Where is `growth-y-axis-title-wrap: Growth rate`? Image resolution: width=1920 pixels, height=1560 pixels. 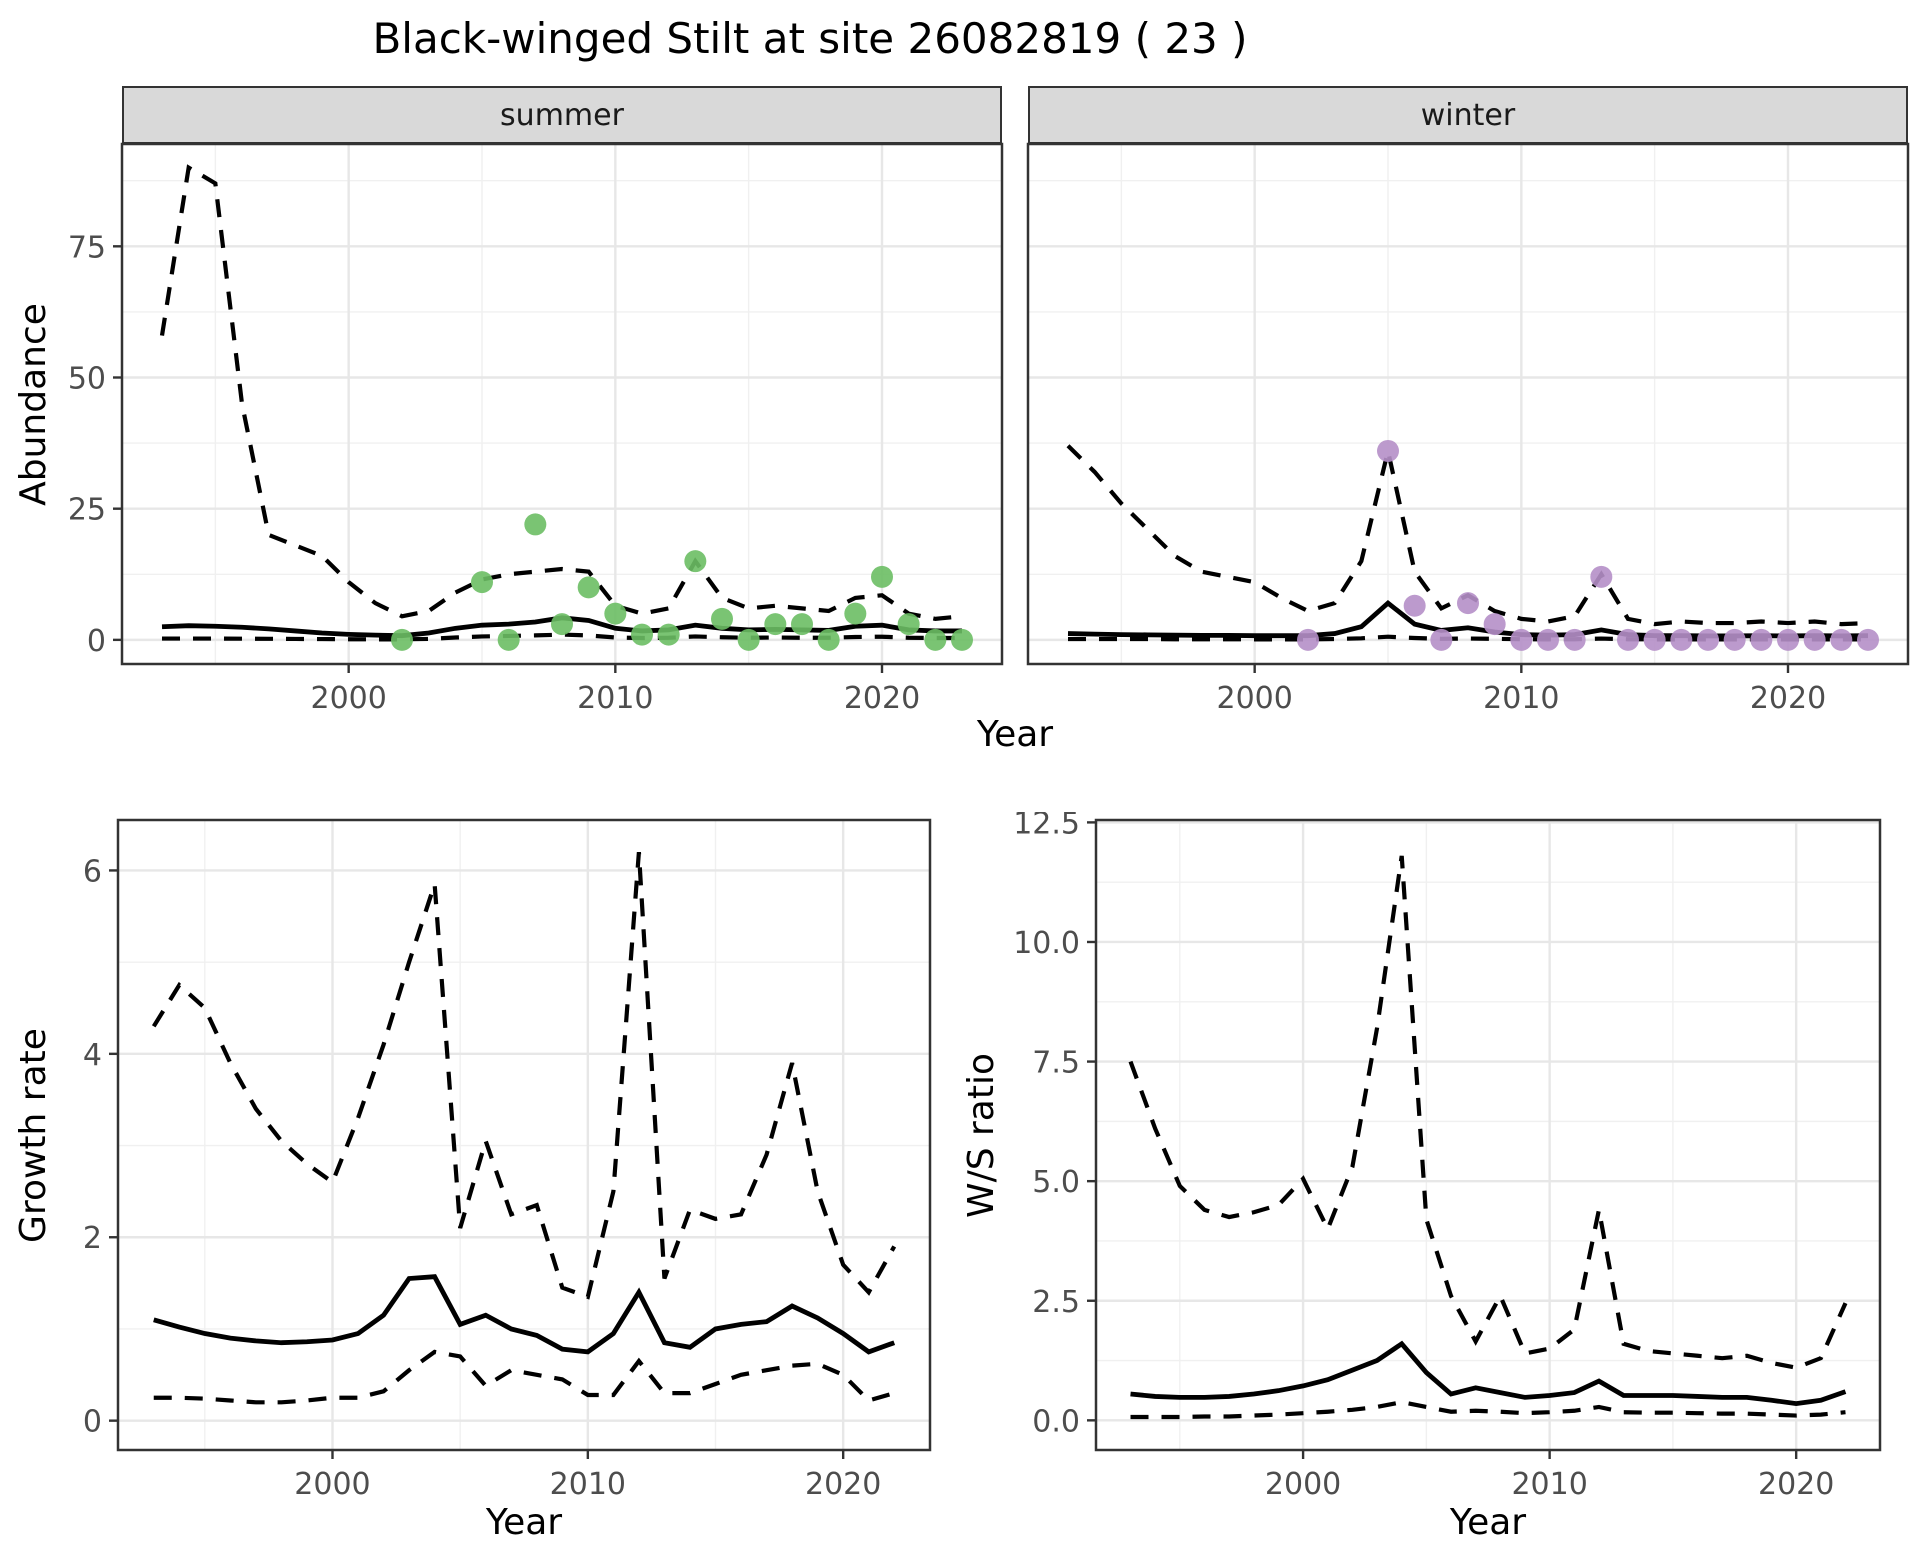
growth-y-axis-title-wrap: Growth rate is located at coordinates (33, 1135).